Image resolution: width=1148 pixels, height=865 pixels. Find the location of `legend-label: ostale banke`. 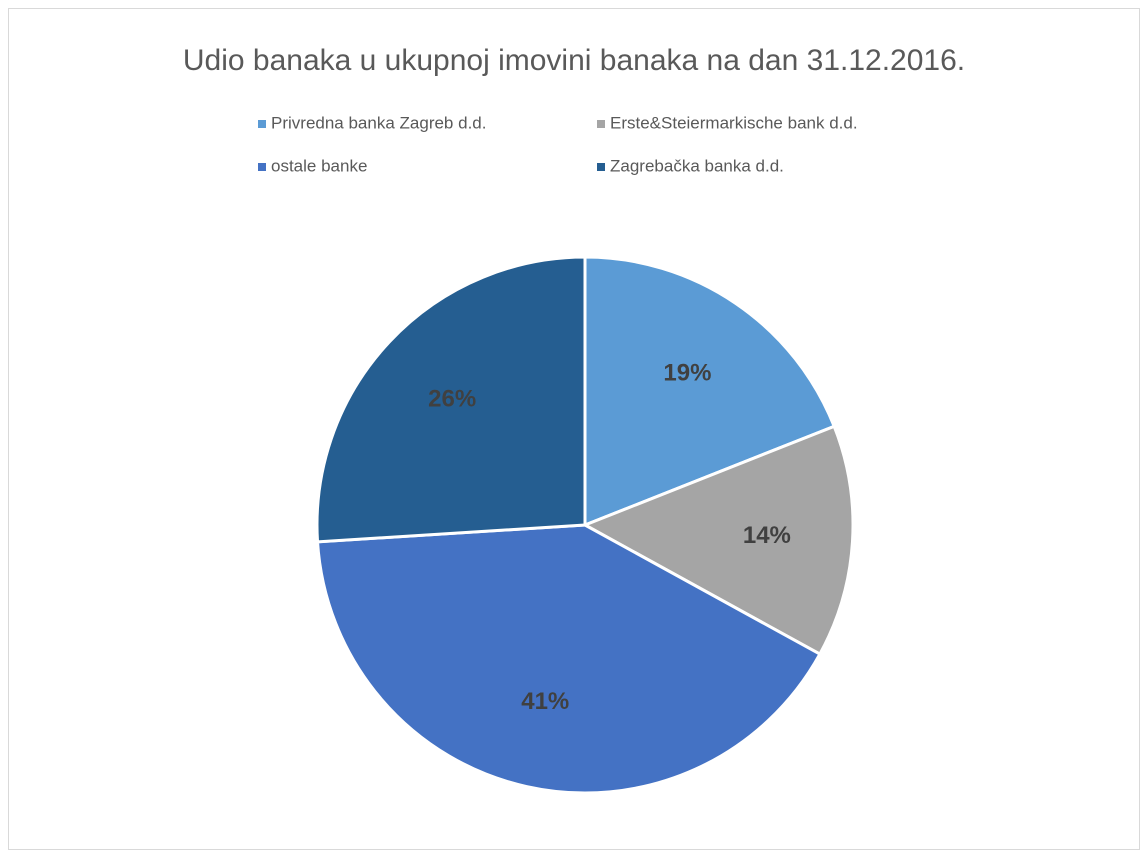

legend-label: ostale banke is located at coordinates (319, 165).